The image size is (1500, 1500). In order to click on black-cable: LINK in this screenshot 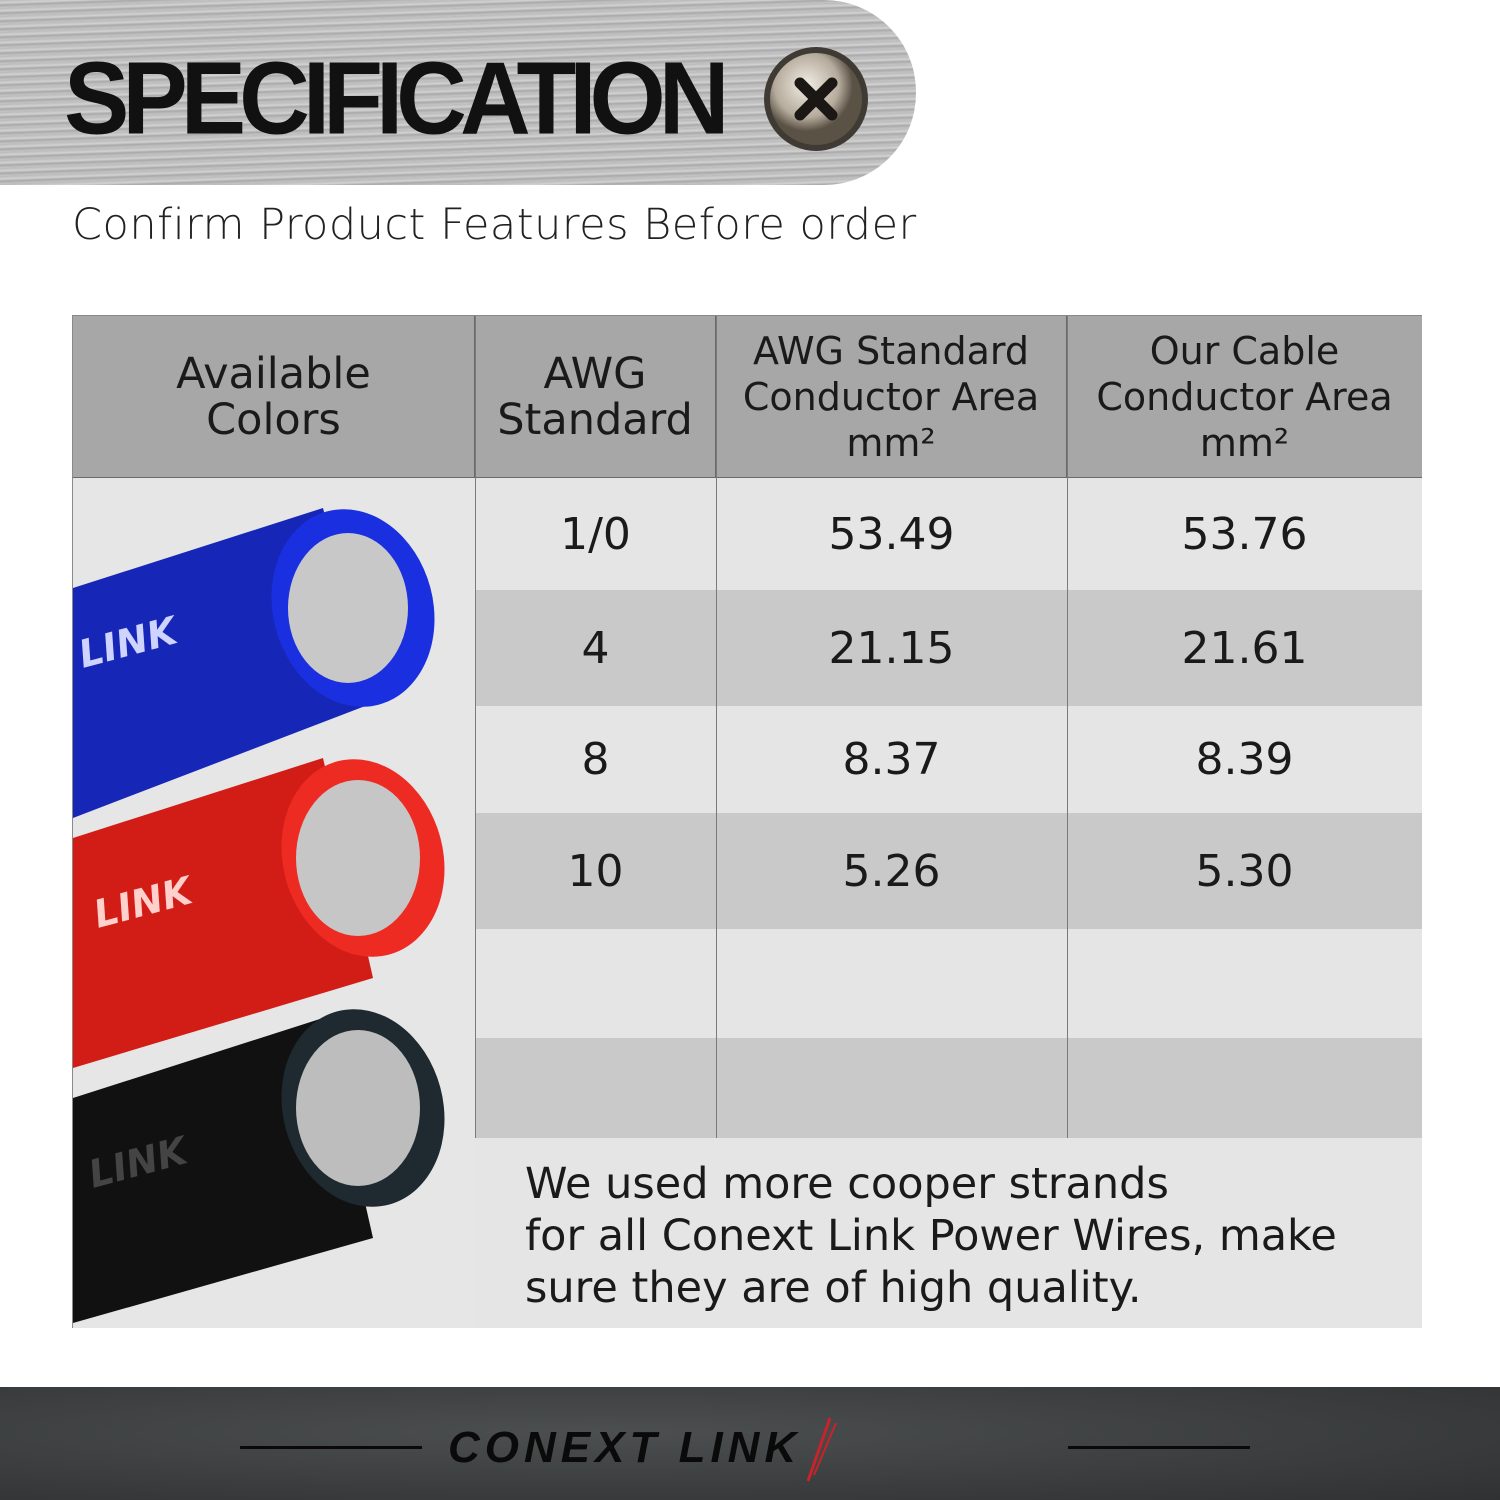, I will do `click(259, 1166)`.